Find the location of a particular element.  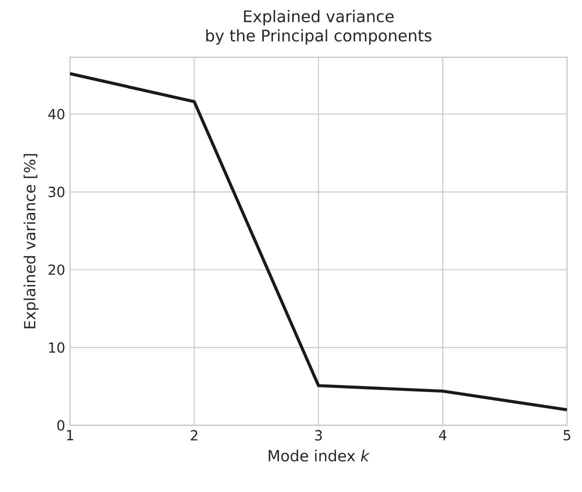

x-tick-label: 1 is located at coordinates (70, 435).